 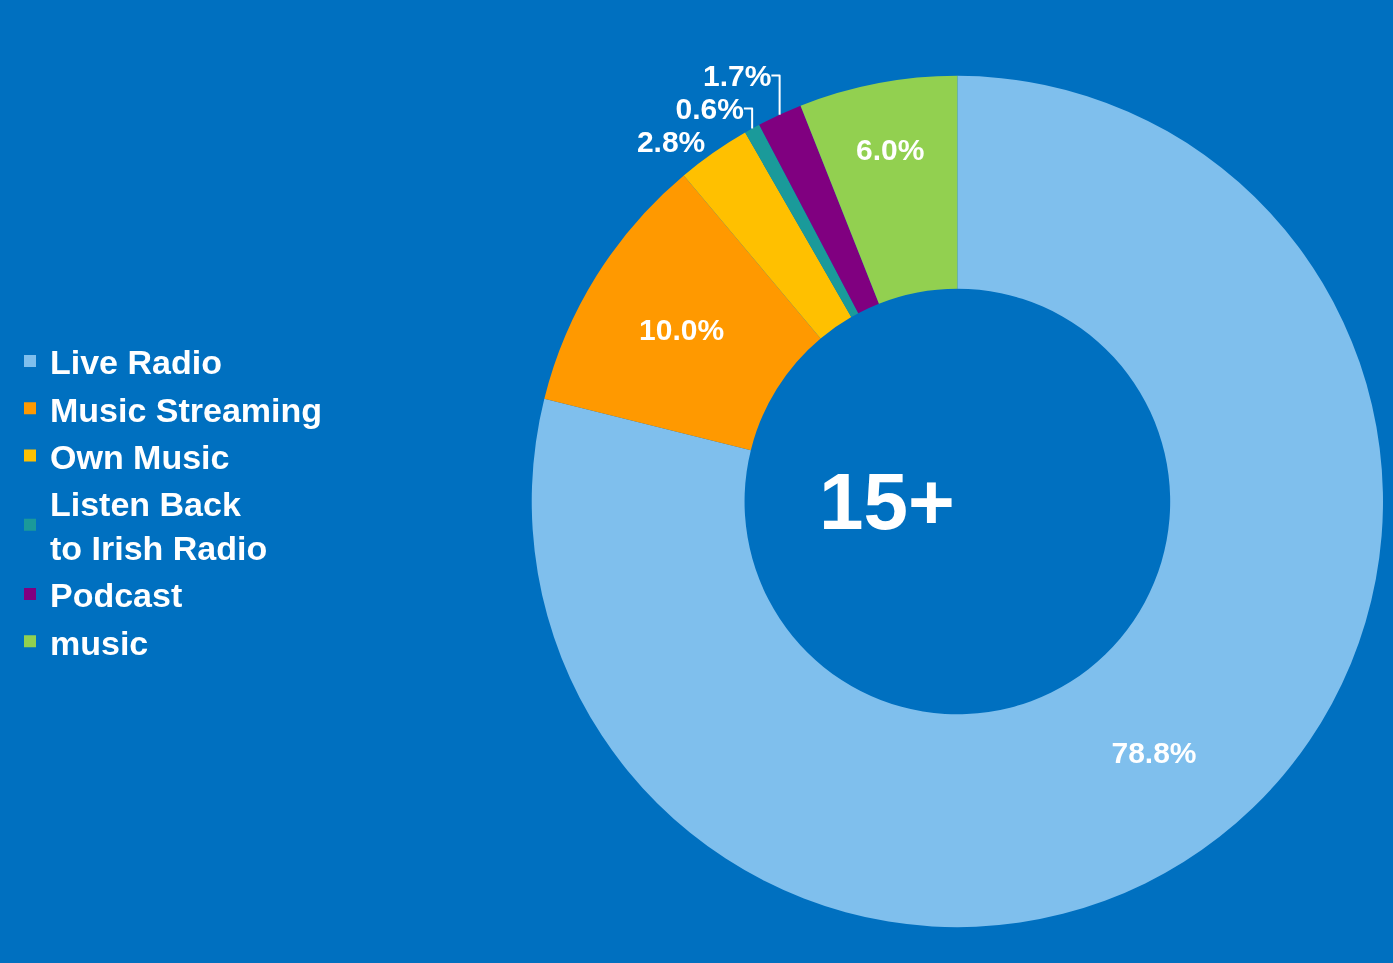 What do you see at coordinates (1154, 753) in the screenshot?
I see `data-label: 78.8%` at bounding box center [1154, 753].